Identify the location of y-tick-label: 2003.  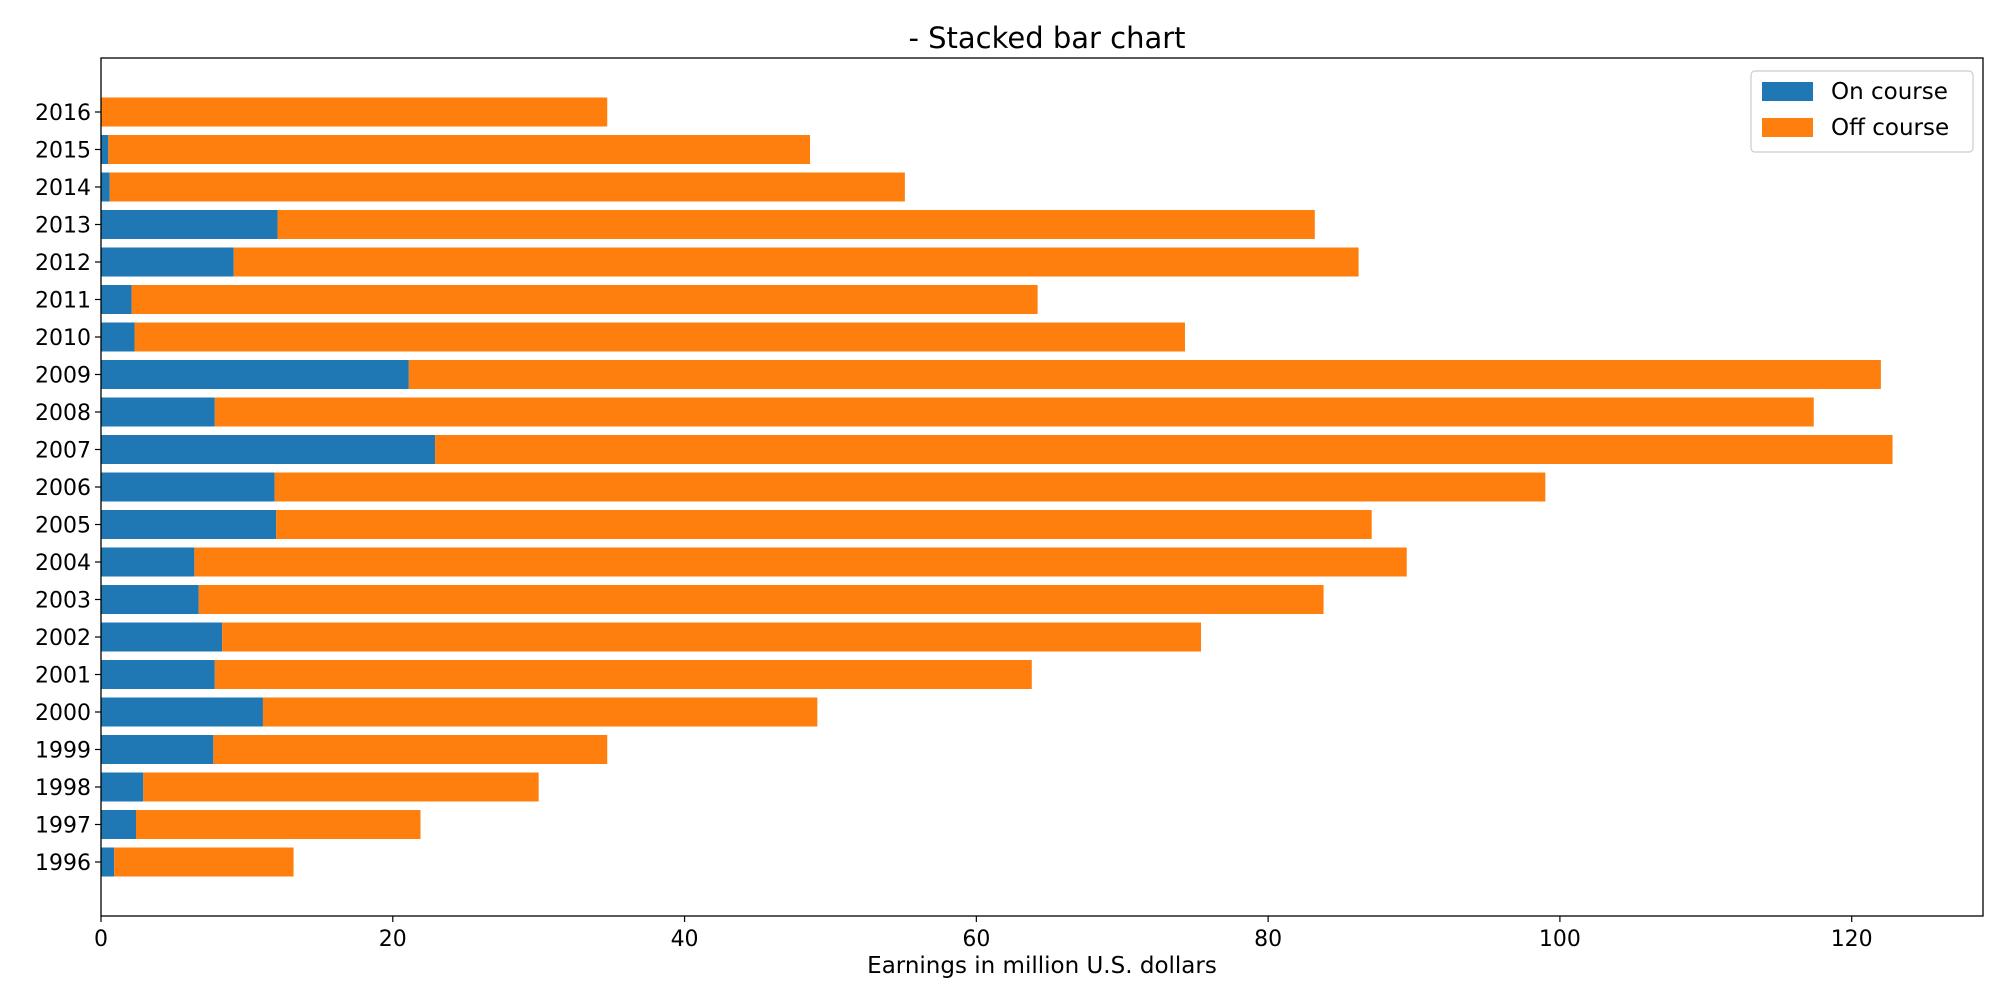
(63, 601).